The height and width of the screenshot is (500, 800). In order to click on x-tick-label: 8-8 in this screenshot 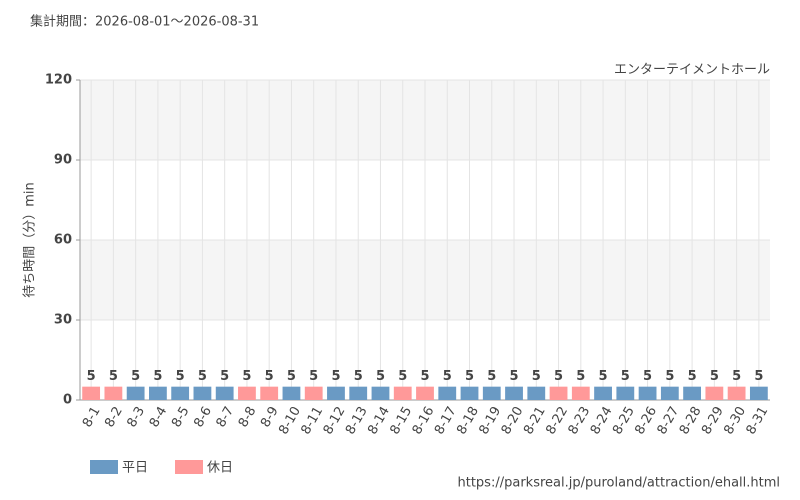, I will do `click(248, 417)`.